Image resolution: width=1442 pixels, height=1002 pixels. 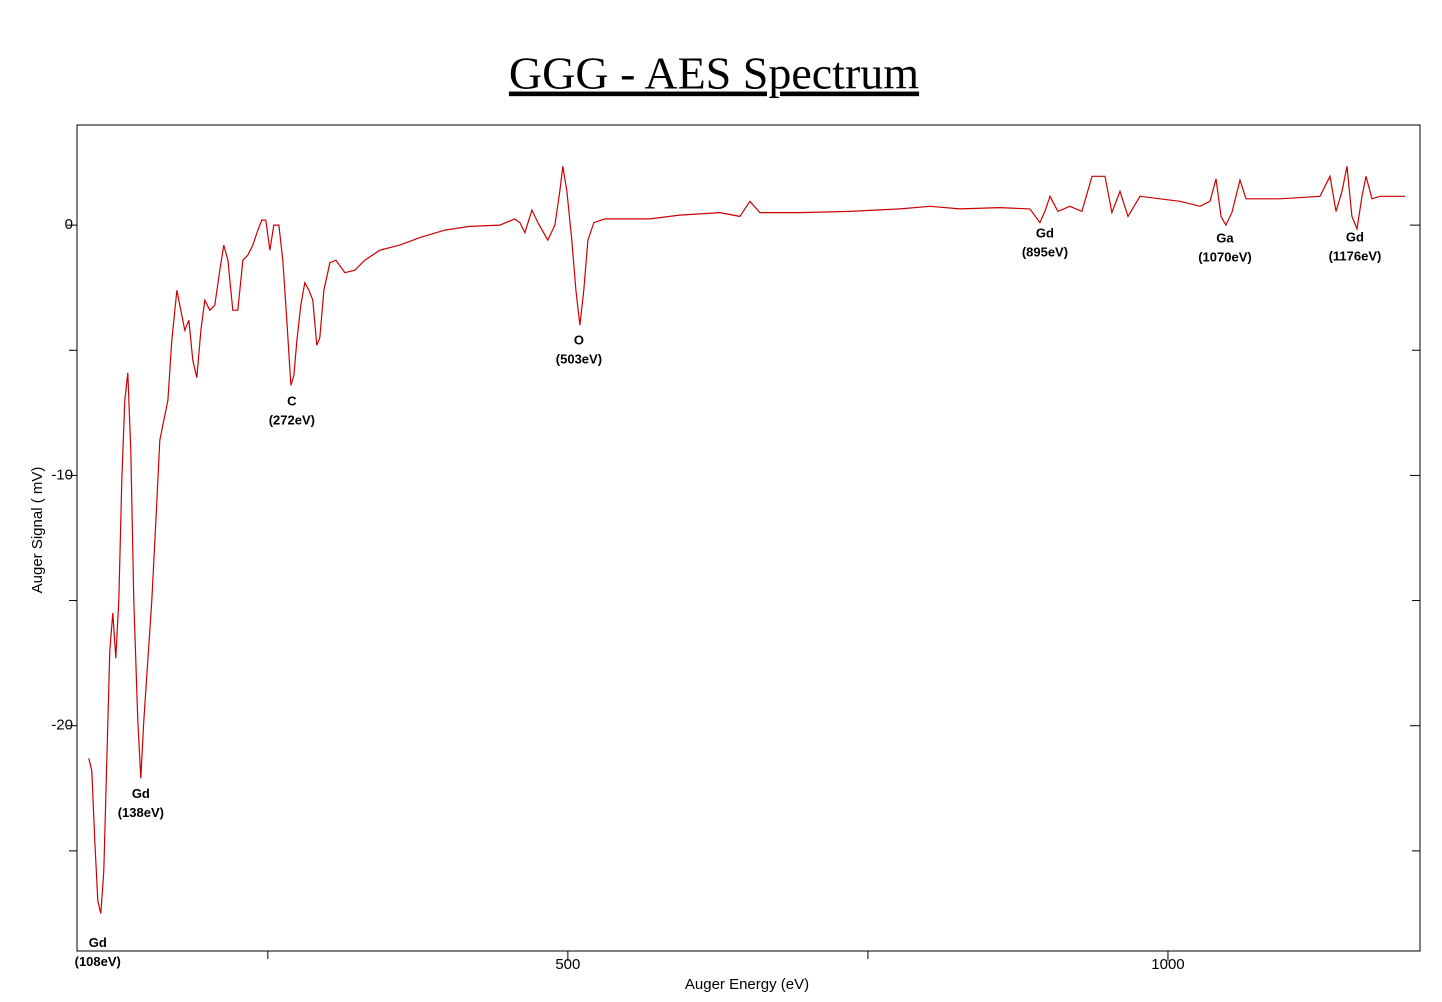 What do you see at coordinates (37, 530) in the screenshot?
I see `y-axis-label: Auger Signal ( mV)` at bounding box center [37, 530].